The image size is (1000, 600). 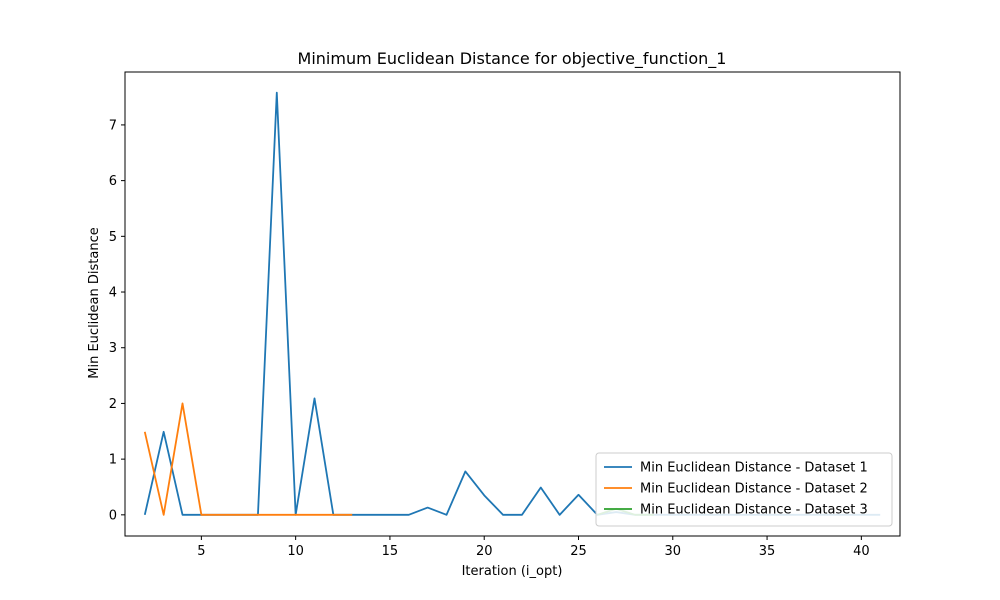 I want to click on y-tick-label: 4, so click(x=113, y=293).